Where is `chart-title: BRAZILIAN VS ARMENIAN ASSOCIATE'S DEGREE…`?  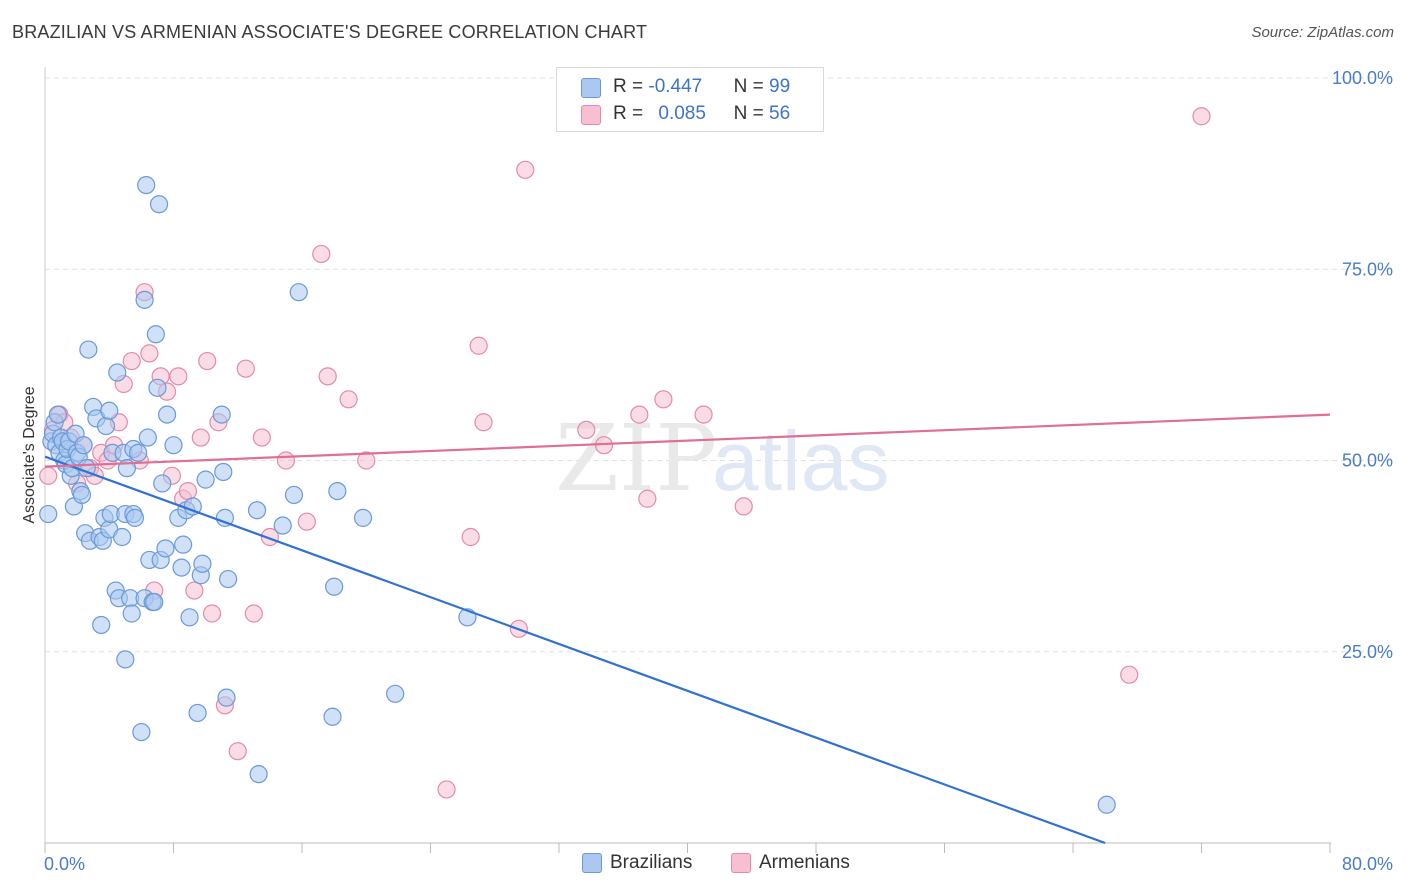
chart-title: BRAZILIAN VS ARMENIAN ASSOCIATE'S DEGREE… is located at coordinates (330, 32).